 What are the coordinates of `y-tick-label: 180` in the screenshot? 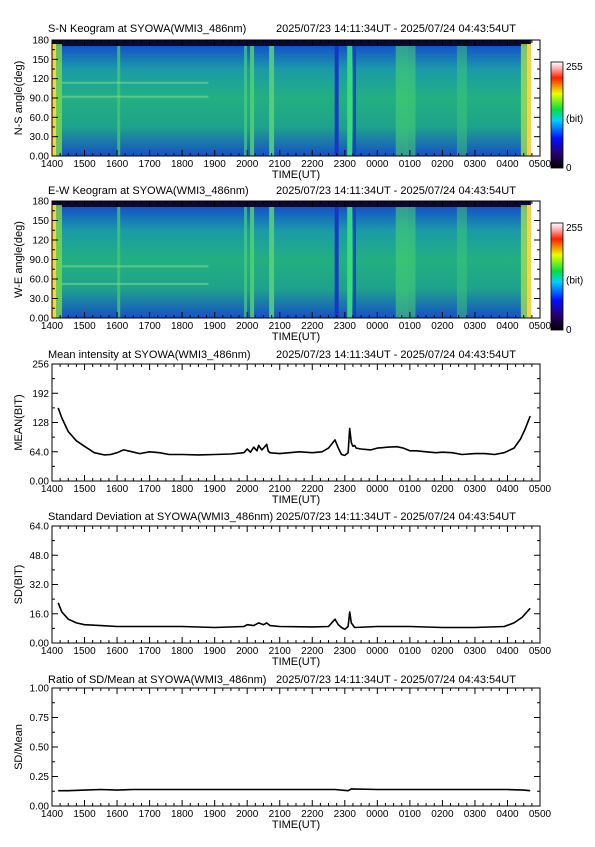 It's located at (40, 202).